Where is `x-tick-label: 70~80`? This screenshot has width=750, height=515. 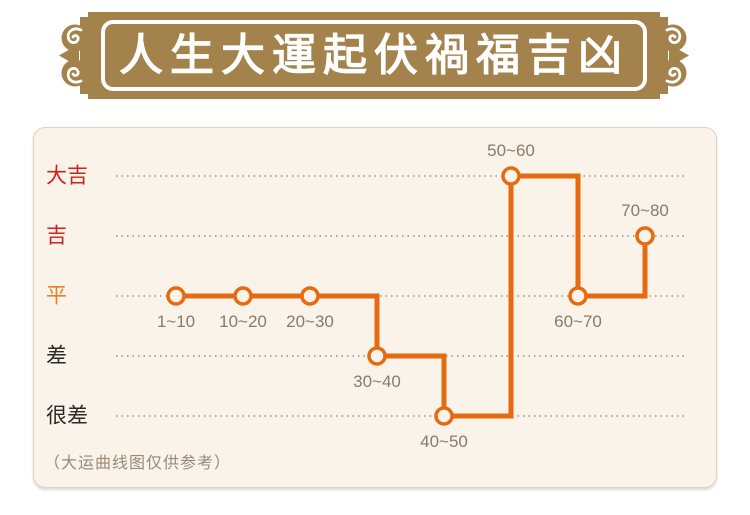 x-tick-label: 70~80 is located at coordinates (645, 210).